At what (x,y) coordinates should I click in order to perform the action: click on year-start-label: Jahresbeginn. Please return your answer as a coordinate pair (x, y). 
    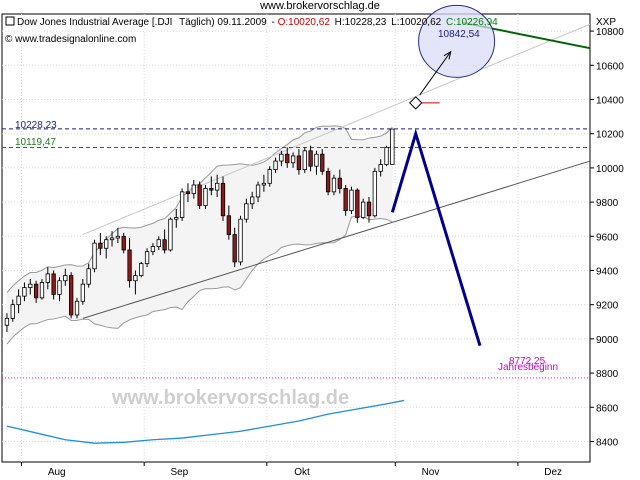
    Looking at the image, I should click on (528, 367).